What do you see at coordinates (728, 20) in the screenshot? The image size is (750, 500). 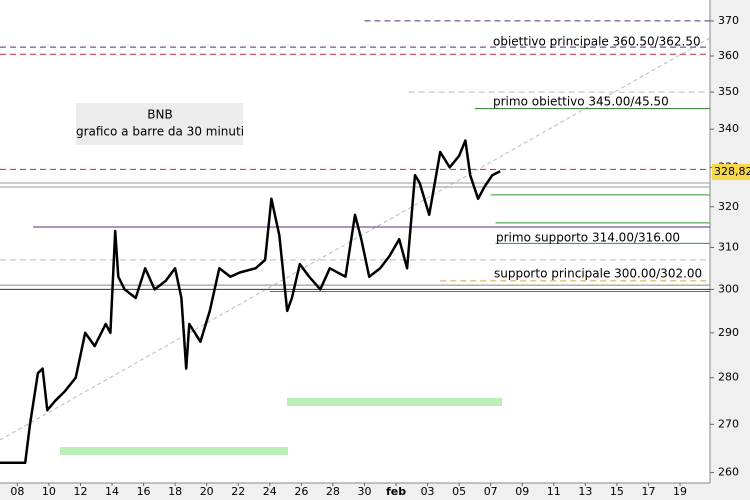 I see `y-tick-label: 370` at bounding box center [728, 20].